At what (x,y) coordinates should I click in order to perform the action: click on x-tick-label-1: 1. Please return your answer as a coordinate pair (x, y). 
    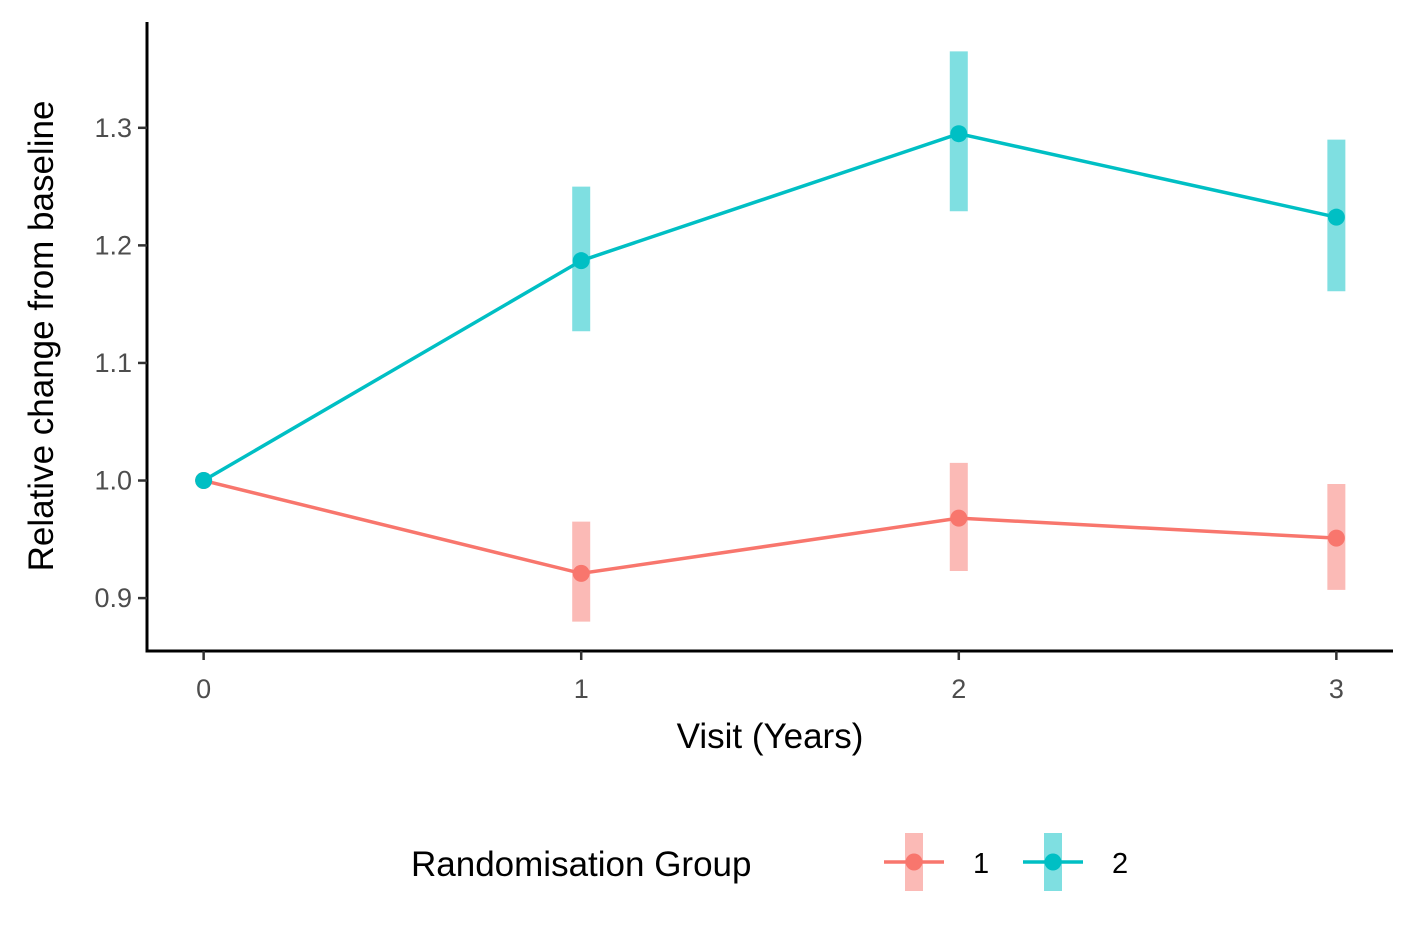
    Looking at the image, I should click on (581, 689).